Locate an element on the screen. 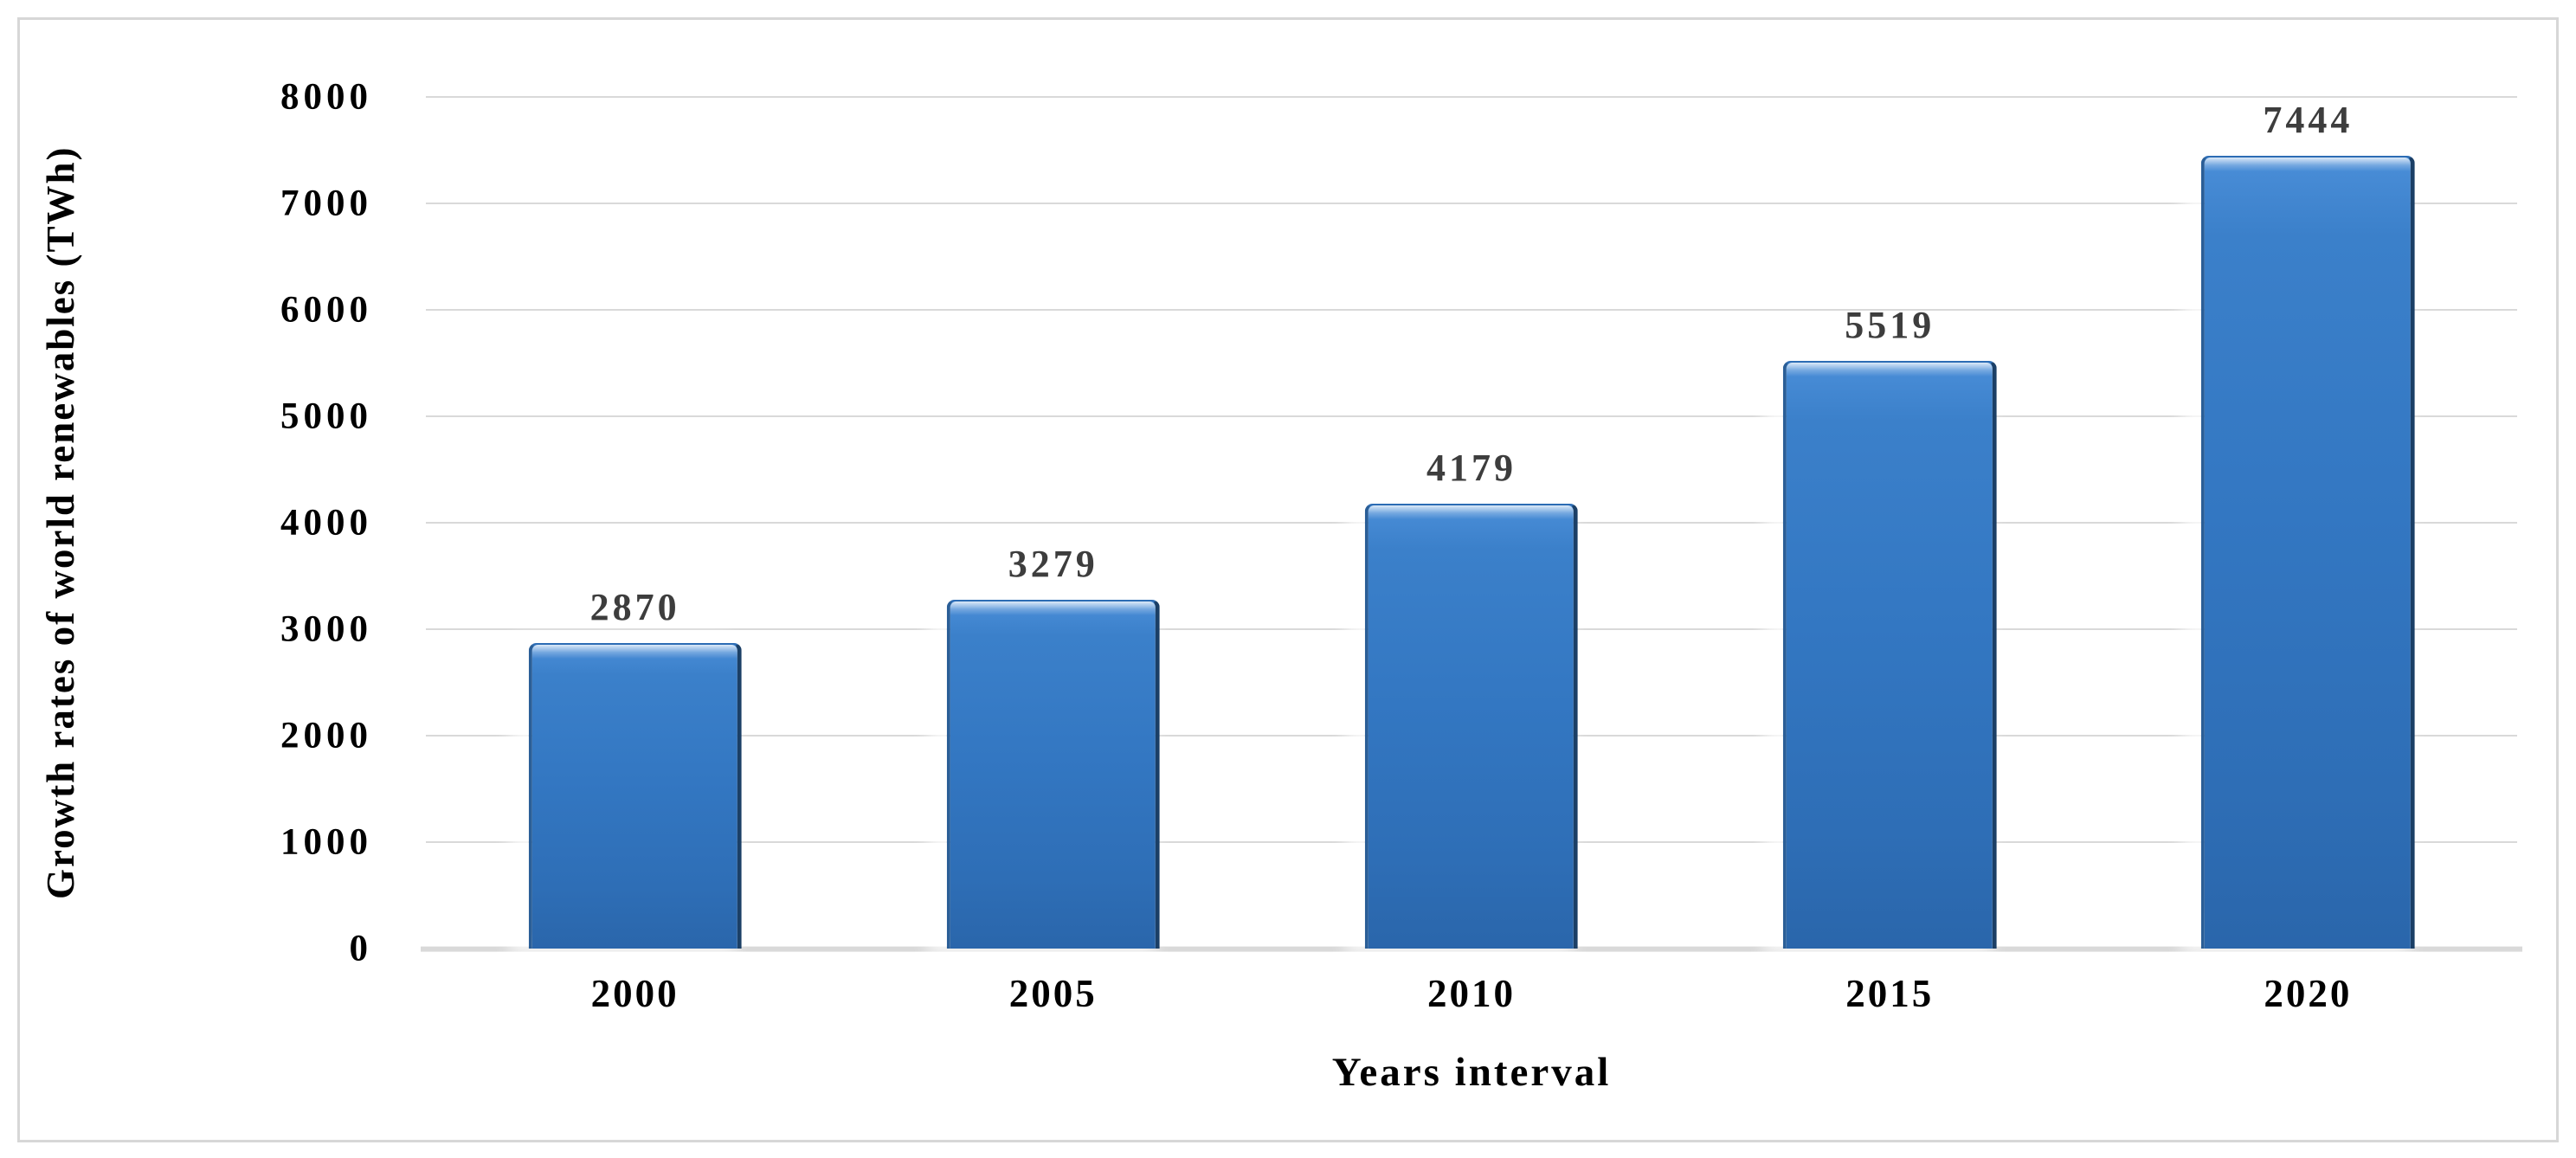 The height and width of the screenshot is (1158, 2576). bar-2000 is located at coordinates (635, 796).